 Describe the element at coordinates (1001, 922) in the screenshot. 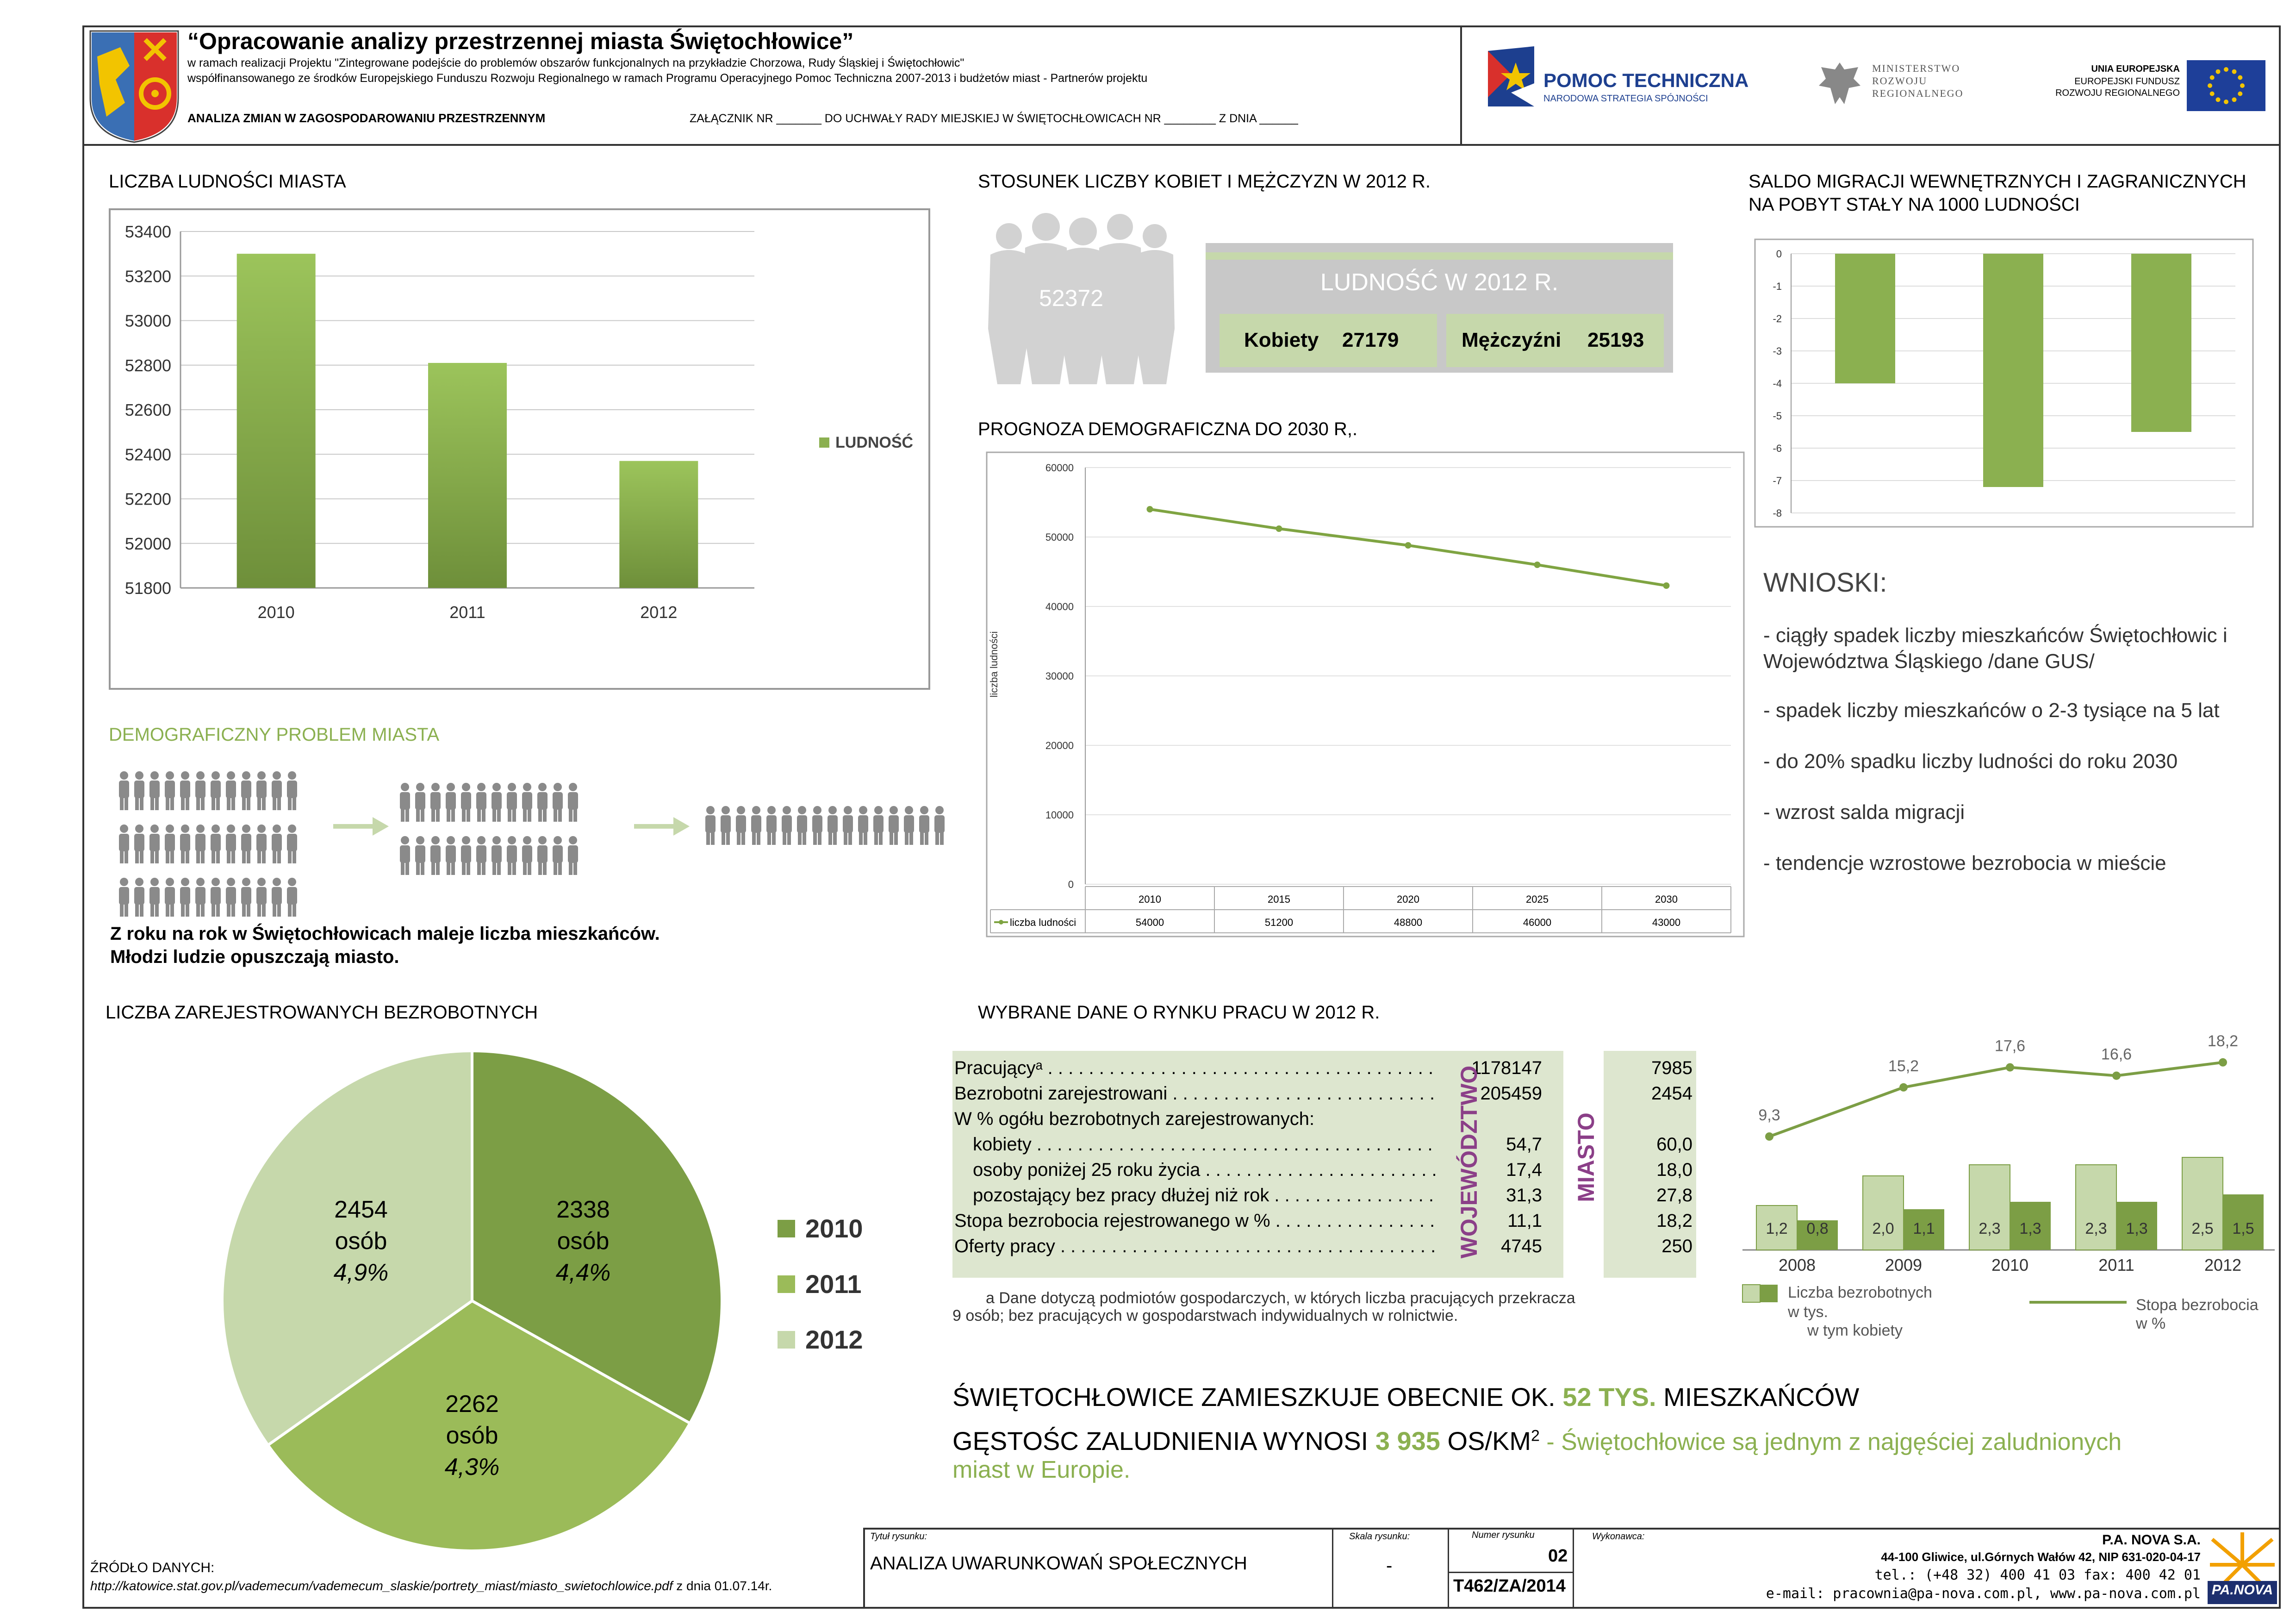

I see `legend-marker` at that location.